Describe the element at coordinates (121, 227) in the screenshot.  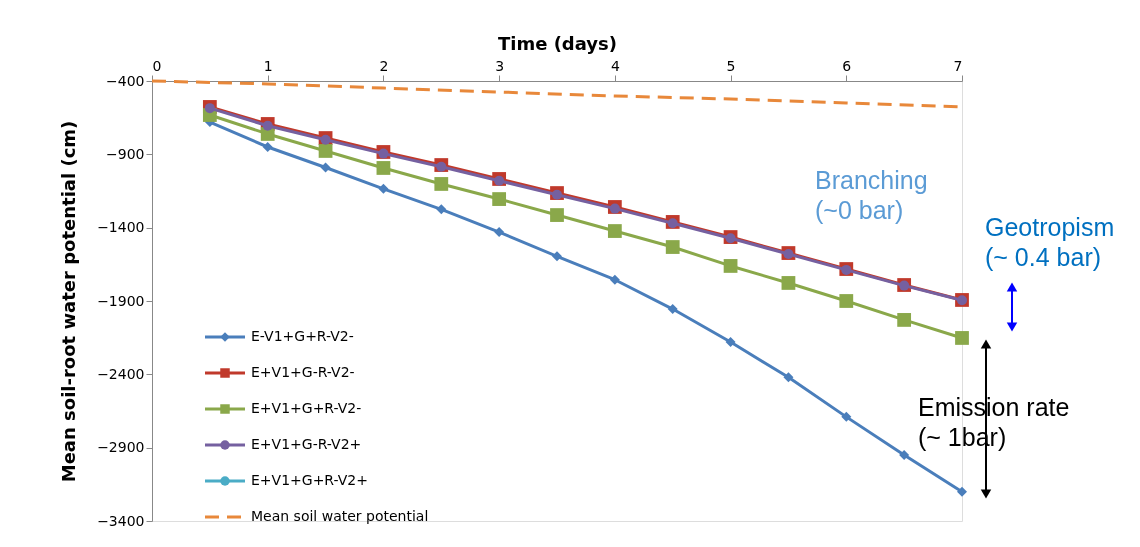
I see `y-tick-label: −1400` at that location.